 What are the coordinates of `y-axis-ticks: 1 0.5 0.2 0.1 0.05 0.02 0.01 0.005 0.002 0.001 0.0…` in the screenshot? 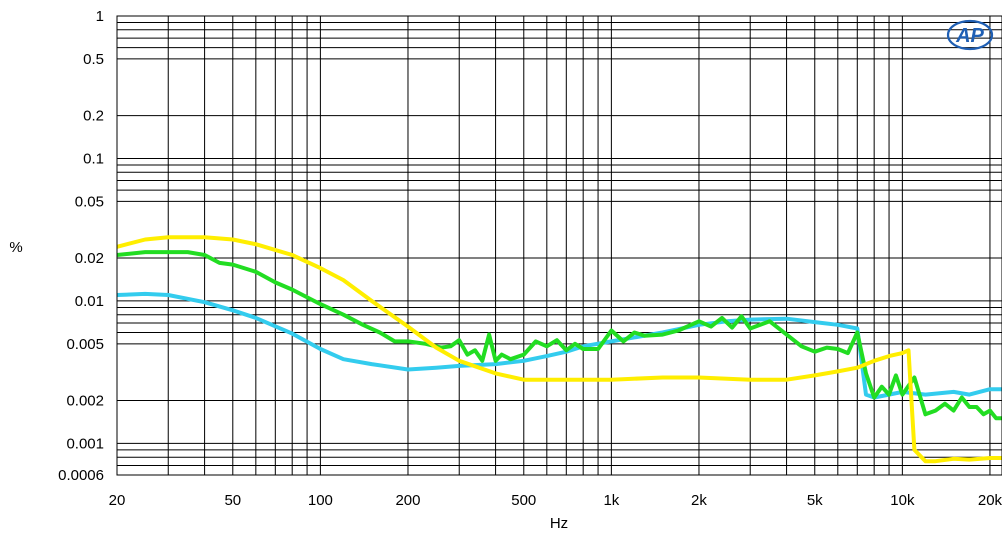 It's located at (81, 246).